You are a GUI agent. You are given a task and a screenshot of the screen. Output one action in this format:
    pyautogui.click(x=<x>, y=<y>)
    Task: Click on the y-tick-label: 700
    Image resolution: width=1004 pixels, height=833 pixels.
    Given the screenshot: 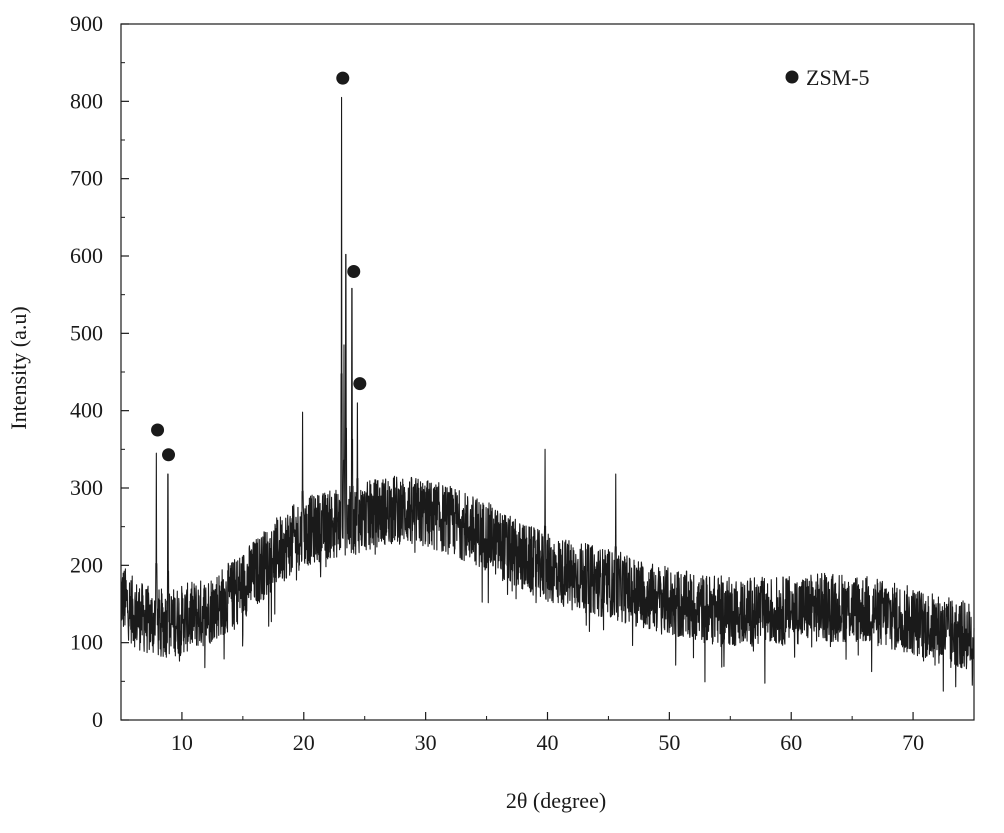 What is the action you would take?
    pyautogui.click(x=86, y=178)
    